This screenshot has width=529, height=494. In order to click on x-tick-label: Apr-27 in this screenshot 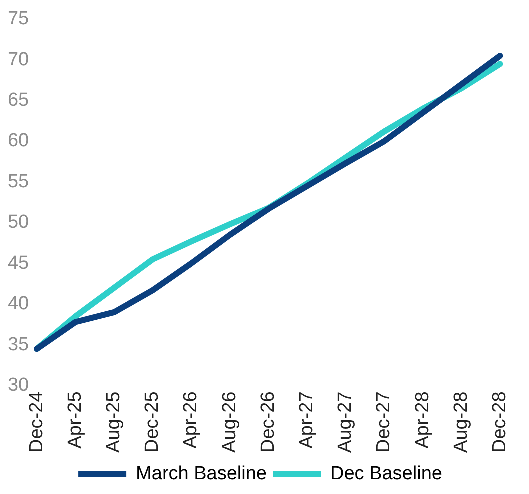, I will do `click(307, 420)`.